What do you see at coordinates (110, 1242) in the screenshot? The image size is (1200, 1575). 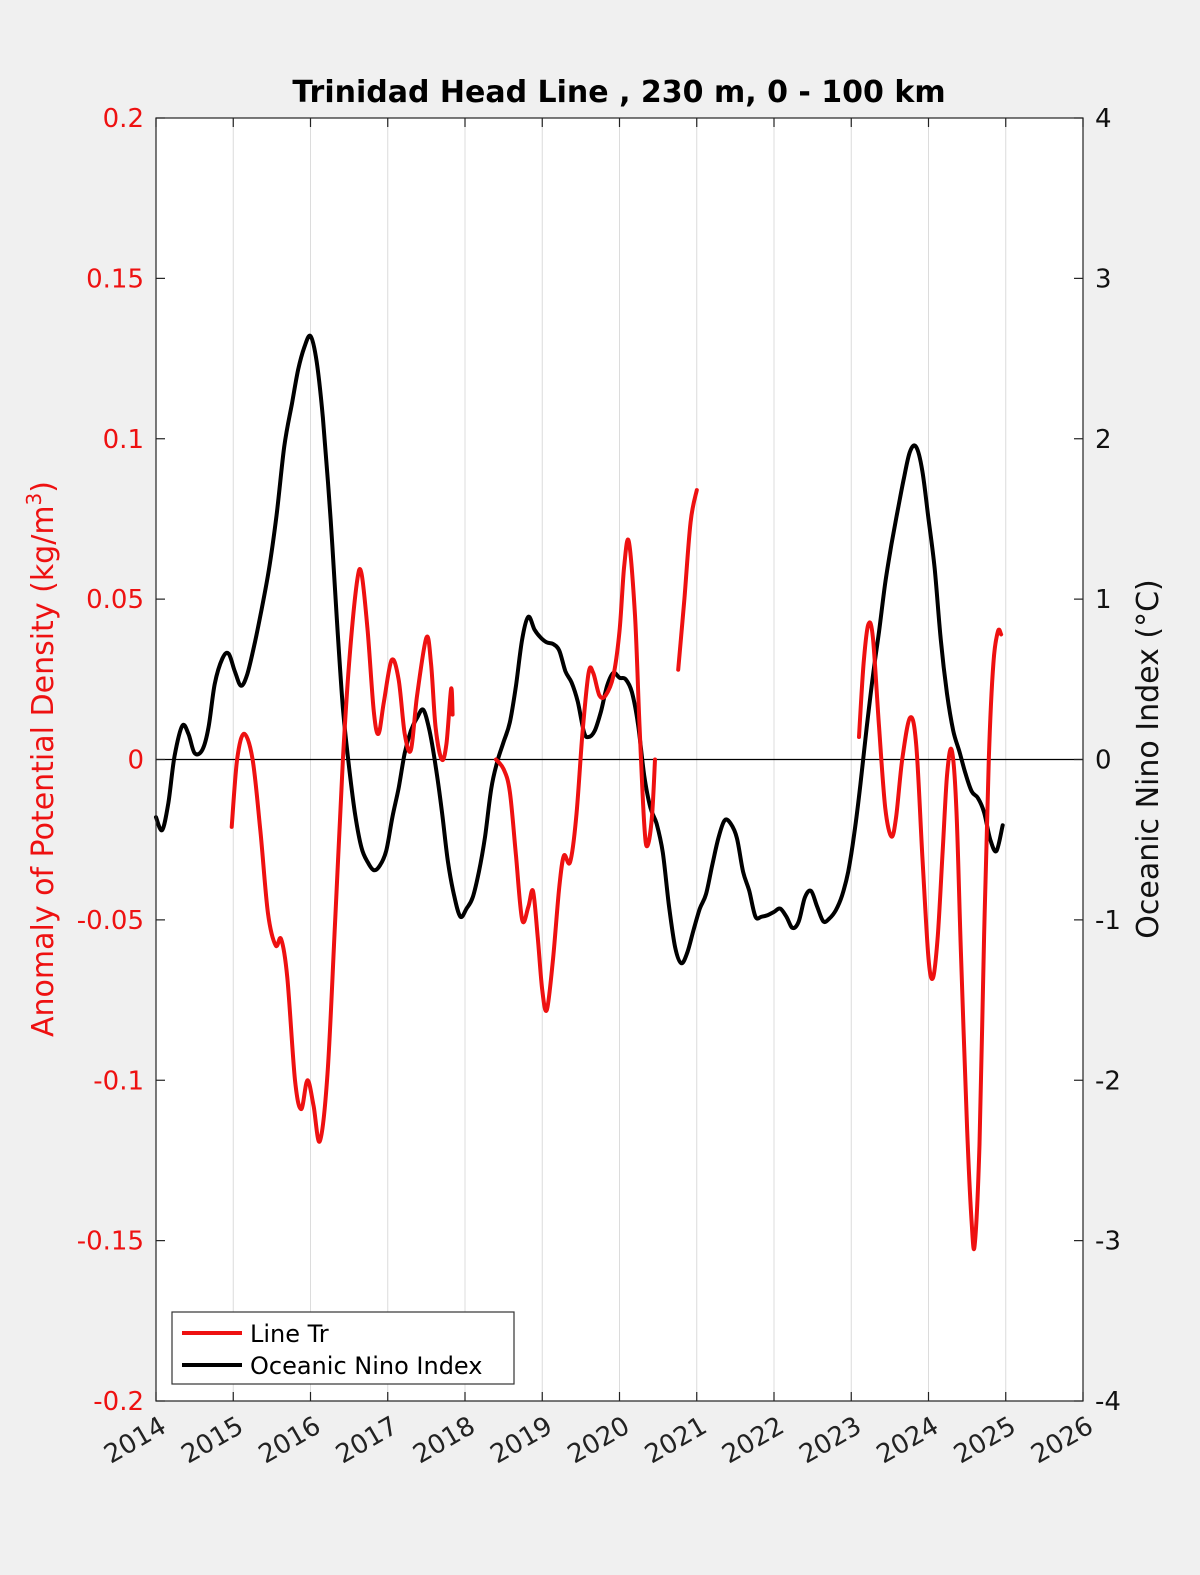 I see `y-left-tick-label: -0.15` at bounding box center [110, 1242].